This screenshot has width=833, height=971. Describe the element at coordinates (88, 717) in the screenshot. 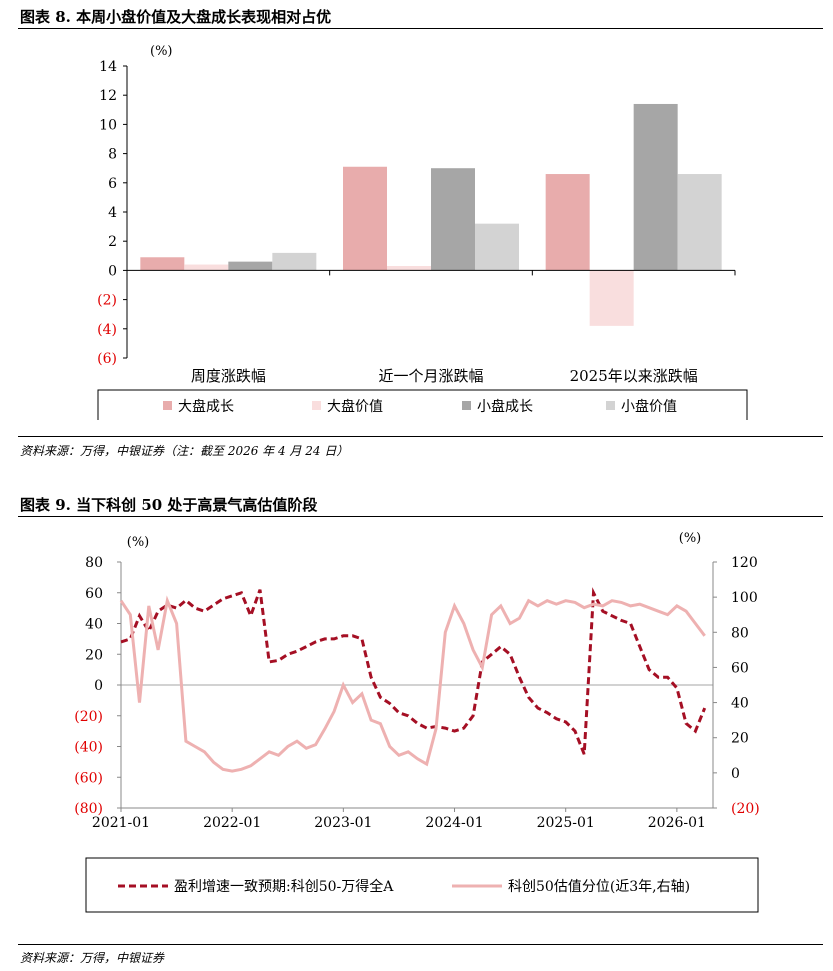

I see `left-tick-label: (20)` at that location.